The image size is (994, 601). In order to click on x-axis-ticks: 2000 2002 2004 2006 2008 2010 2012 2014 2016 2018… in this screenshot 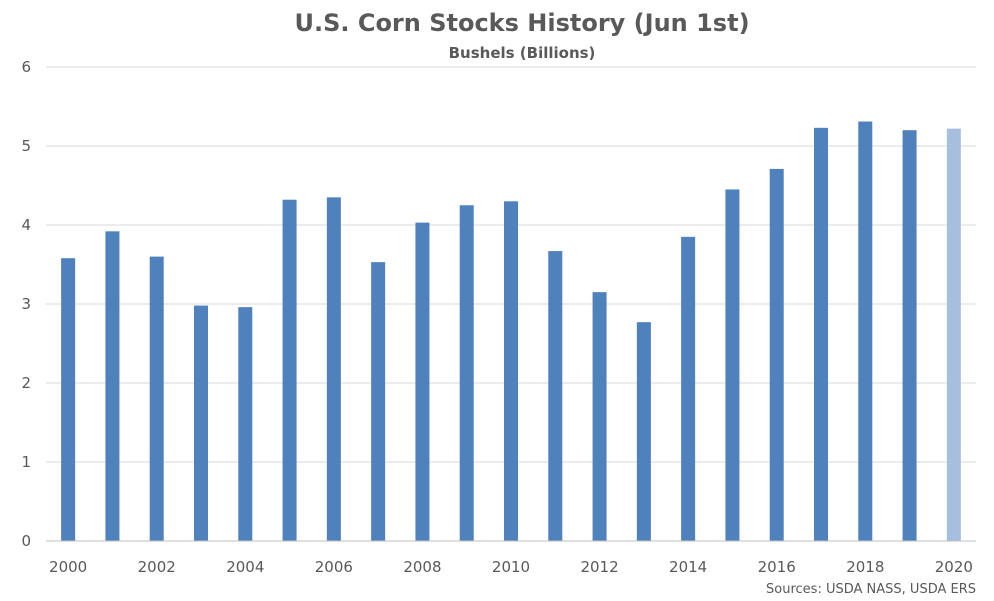, I will do `click(511, 567)`.